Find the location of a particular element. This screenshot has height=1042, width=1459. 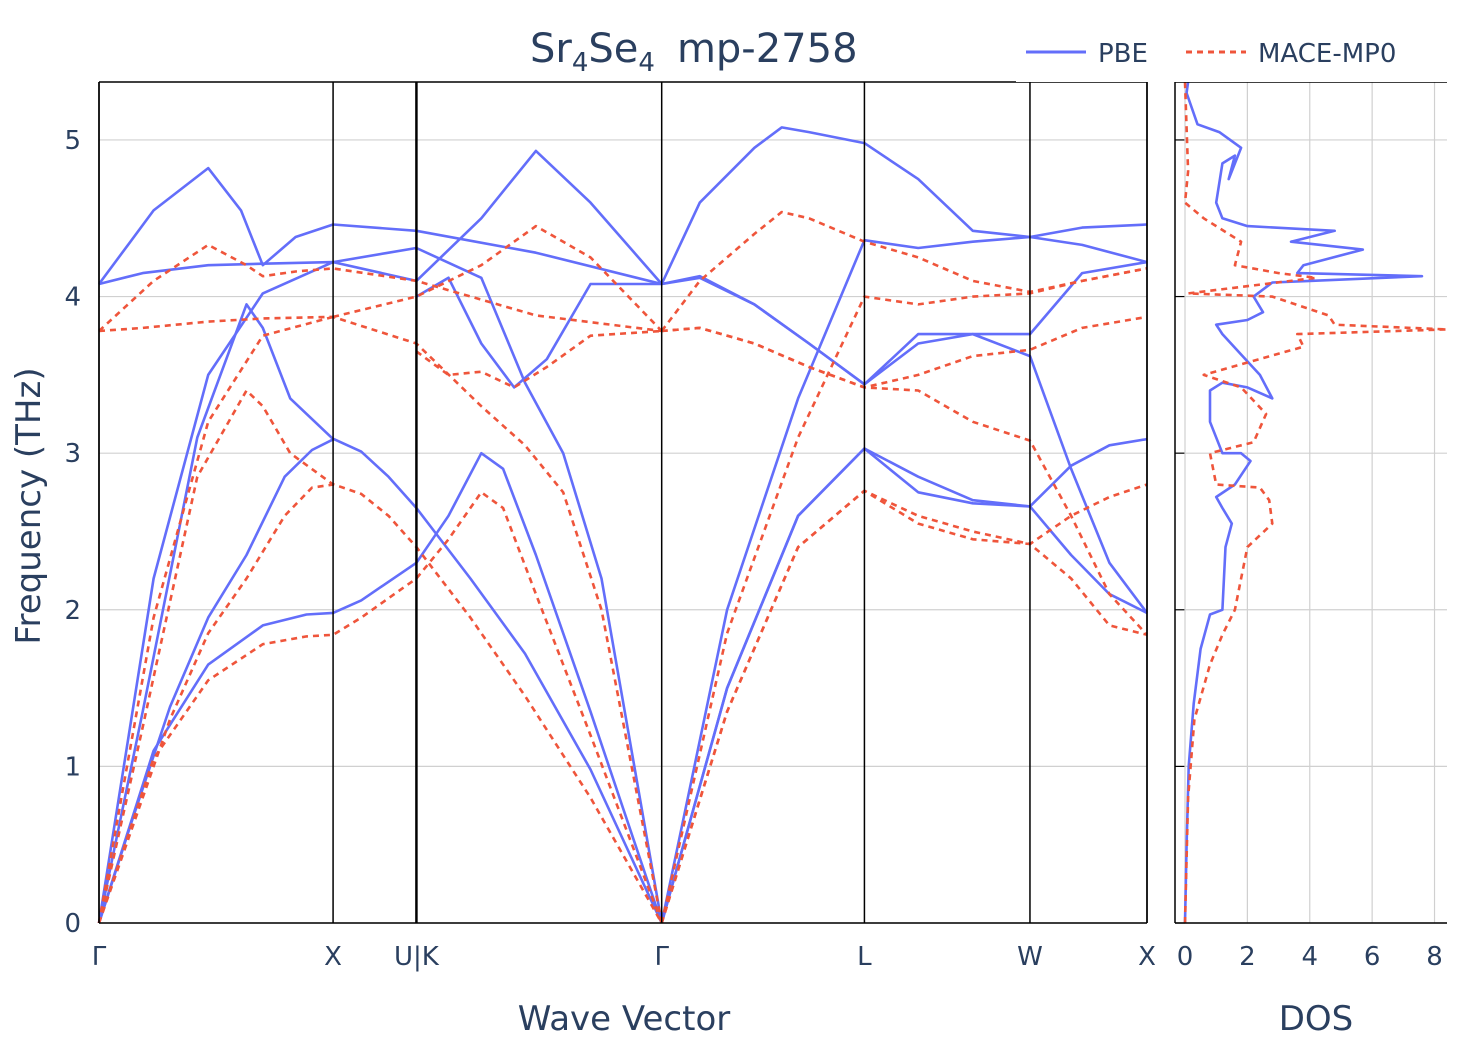

y-tick-label: 0 is located at coordinates (72, 924).